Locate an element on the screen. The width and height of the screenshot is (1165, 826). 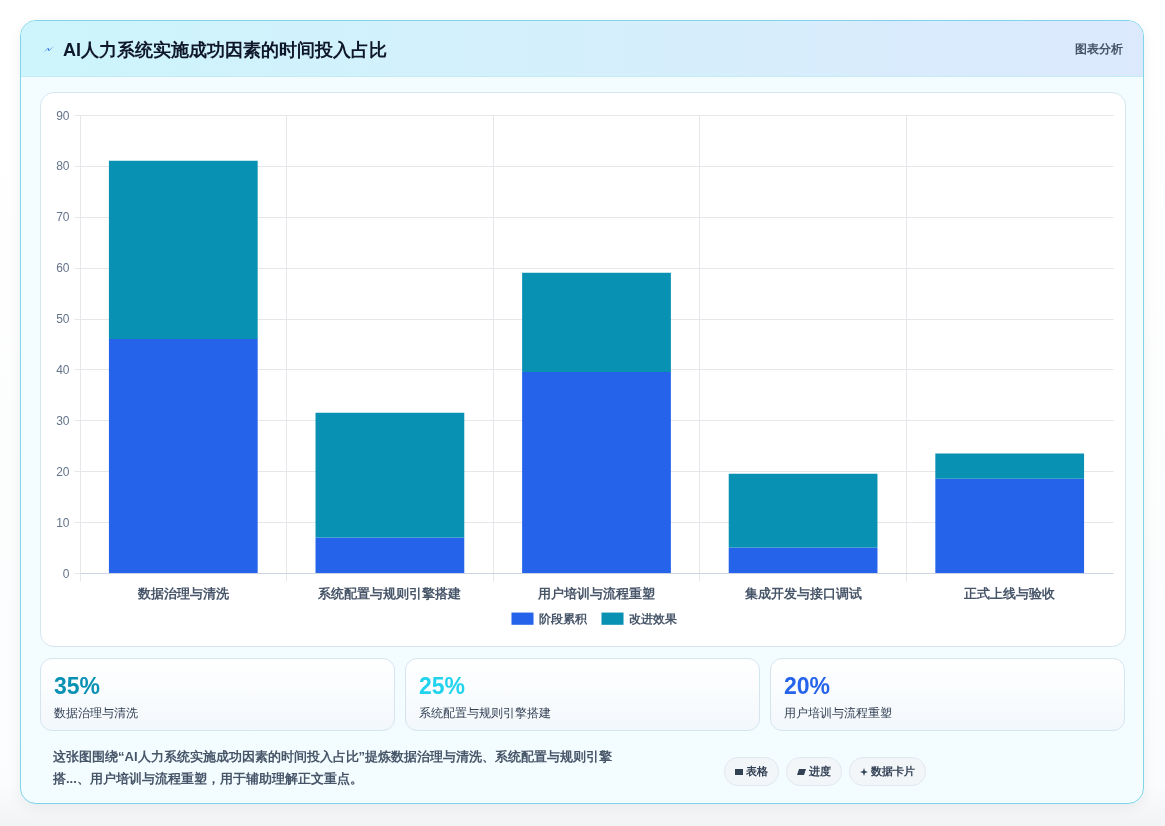
text: 数据治理与清洗 is located at coordinates (96, 713).